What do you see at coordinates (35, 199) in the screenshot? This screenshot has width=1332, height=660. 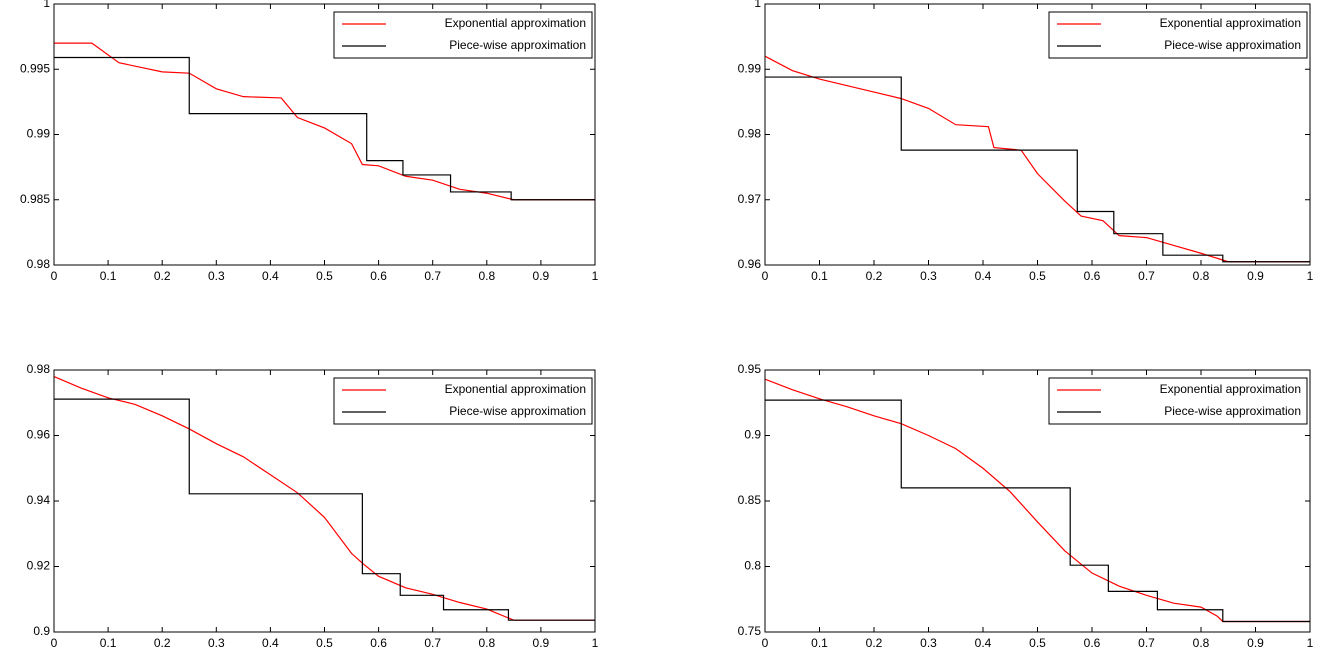 I see `y-tick-label: 0.985` at bounding box center [35, 199].